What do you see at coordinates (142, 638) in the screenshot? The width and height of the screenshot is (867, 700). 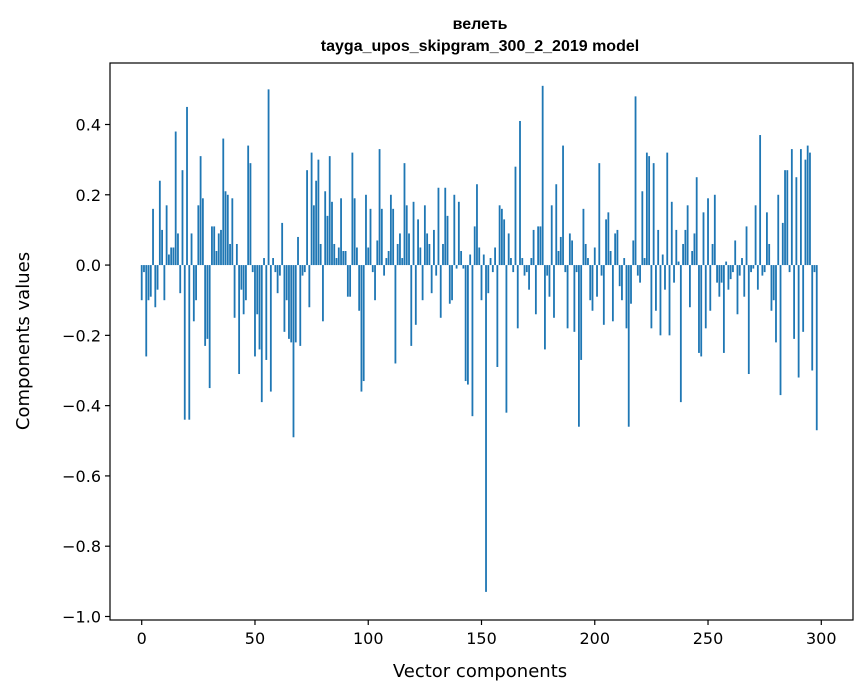 I see `x-tick-label: 0` at bounding box center [142, 638].